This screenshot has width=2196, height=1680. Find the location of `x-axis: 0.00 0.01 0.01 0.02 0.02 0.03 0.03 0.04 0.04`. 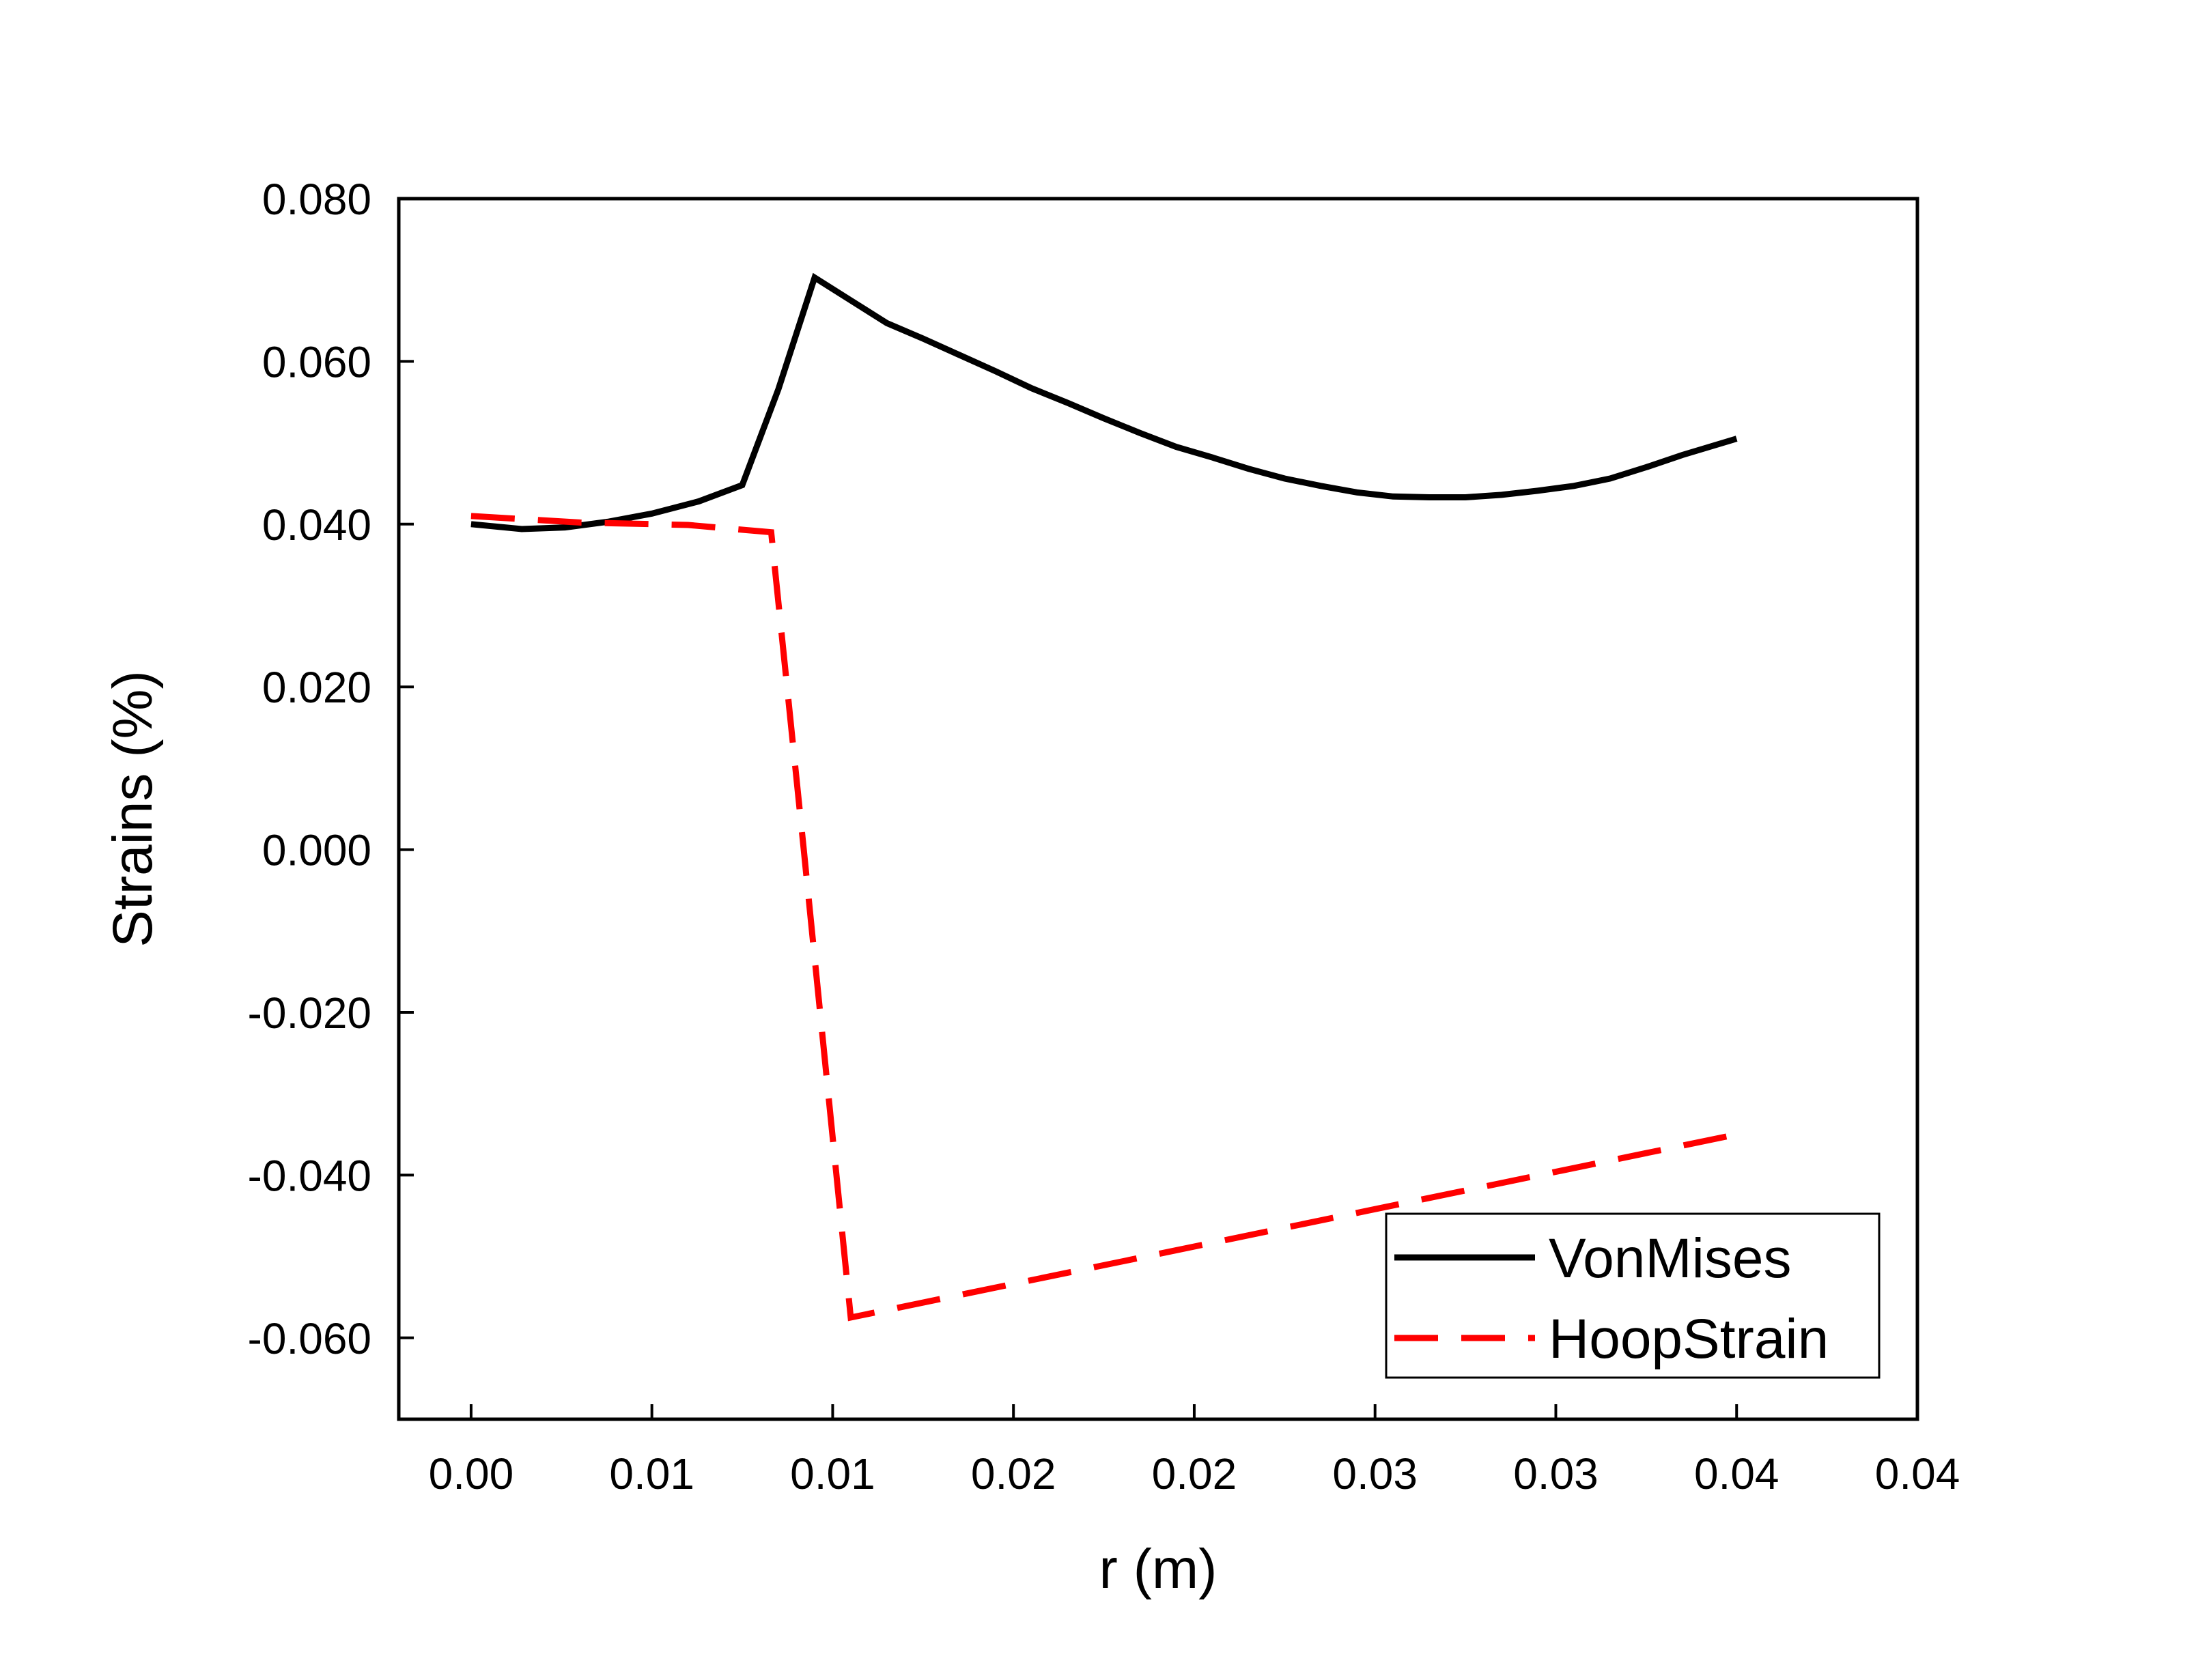

x-axis: 0.00 0.01 0.01 0.02 0.02 0.03 0.03 0.04 0.04 is located at coordinates (1194, 1451).